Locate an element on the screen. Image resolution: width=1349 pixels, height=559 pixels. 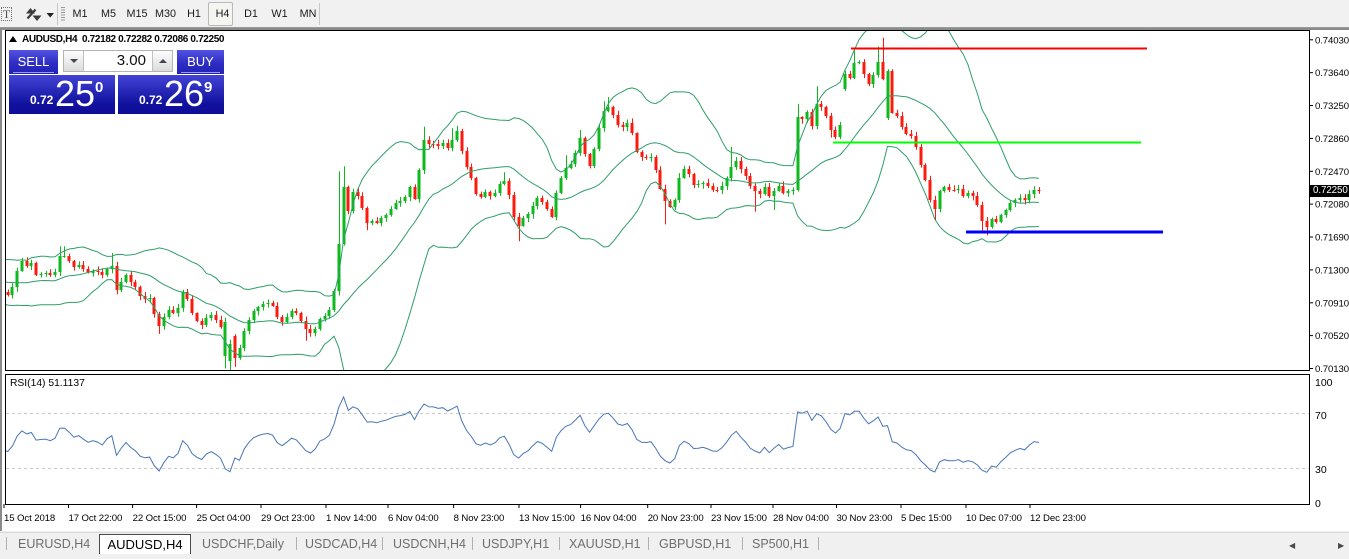
svg-text: 20 Nov 23:00 is located at coordinates (676, 518).